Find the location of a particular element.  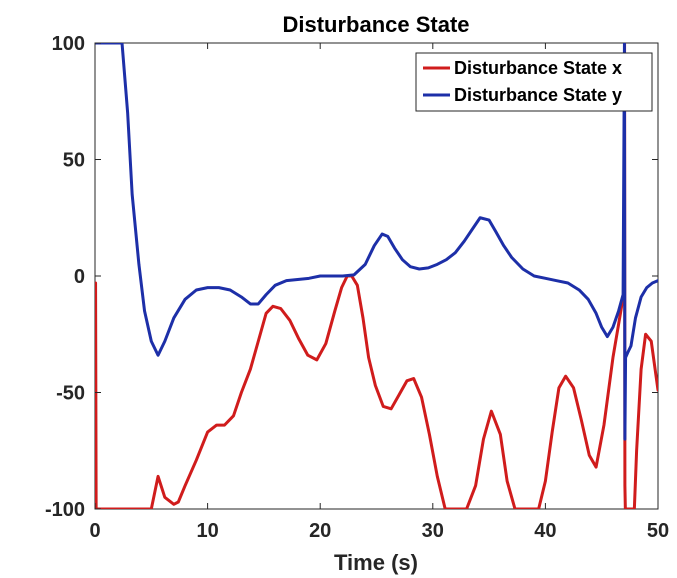

y-tick-label: 100 is located at coordinates (68, 44).